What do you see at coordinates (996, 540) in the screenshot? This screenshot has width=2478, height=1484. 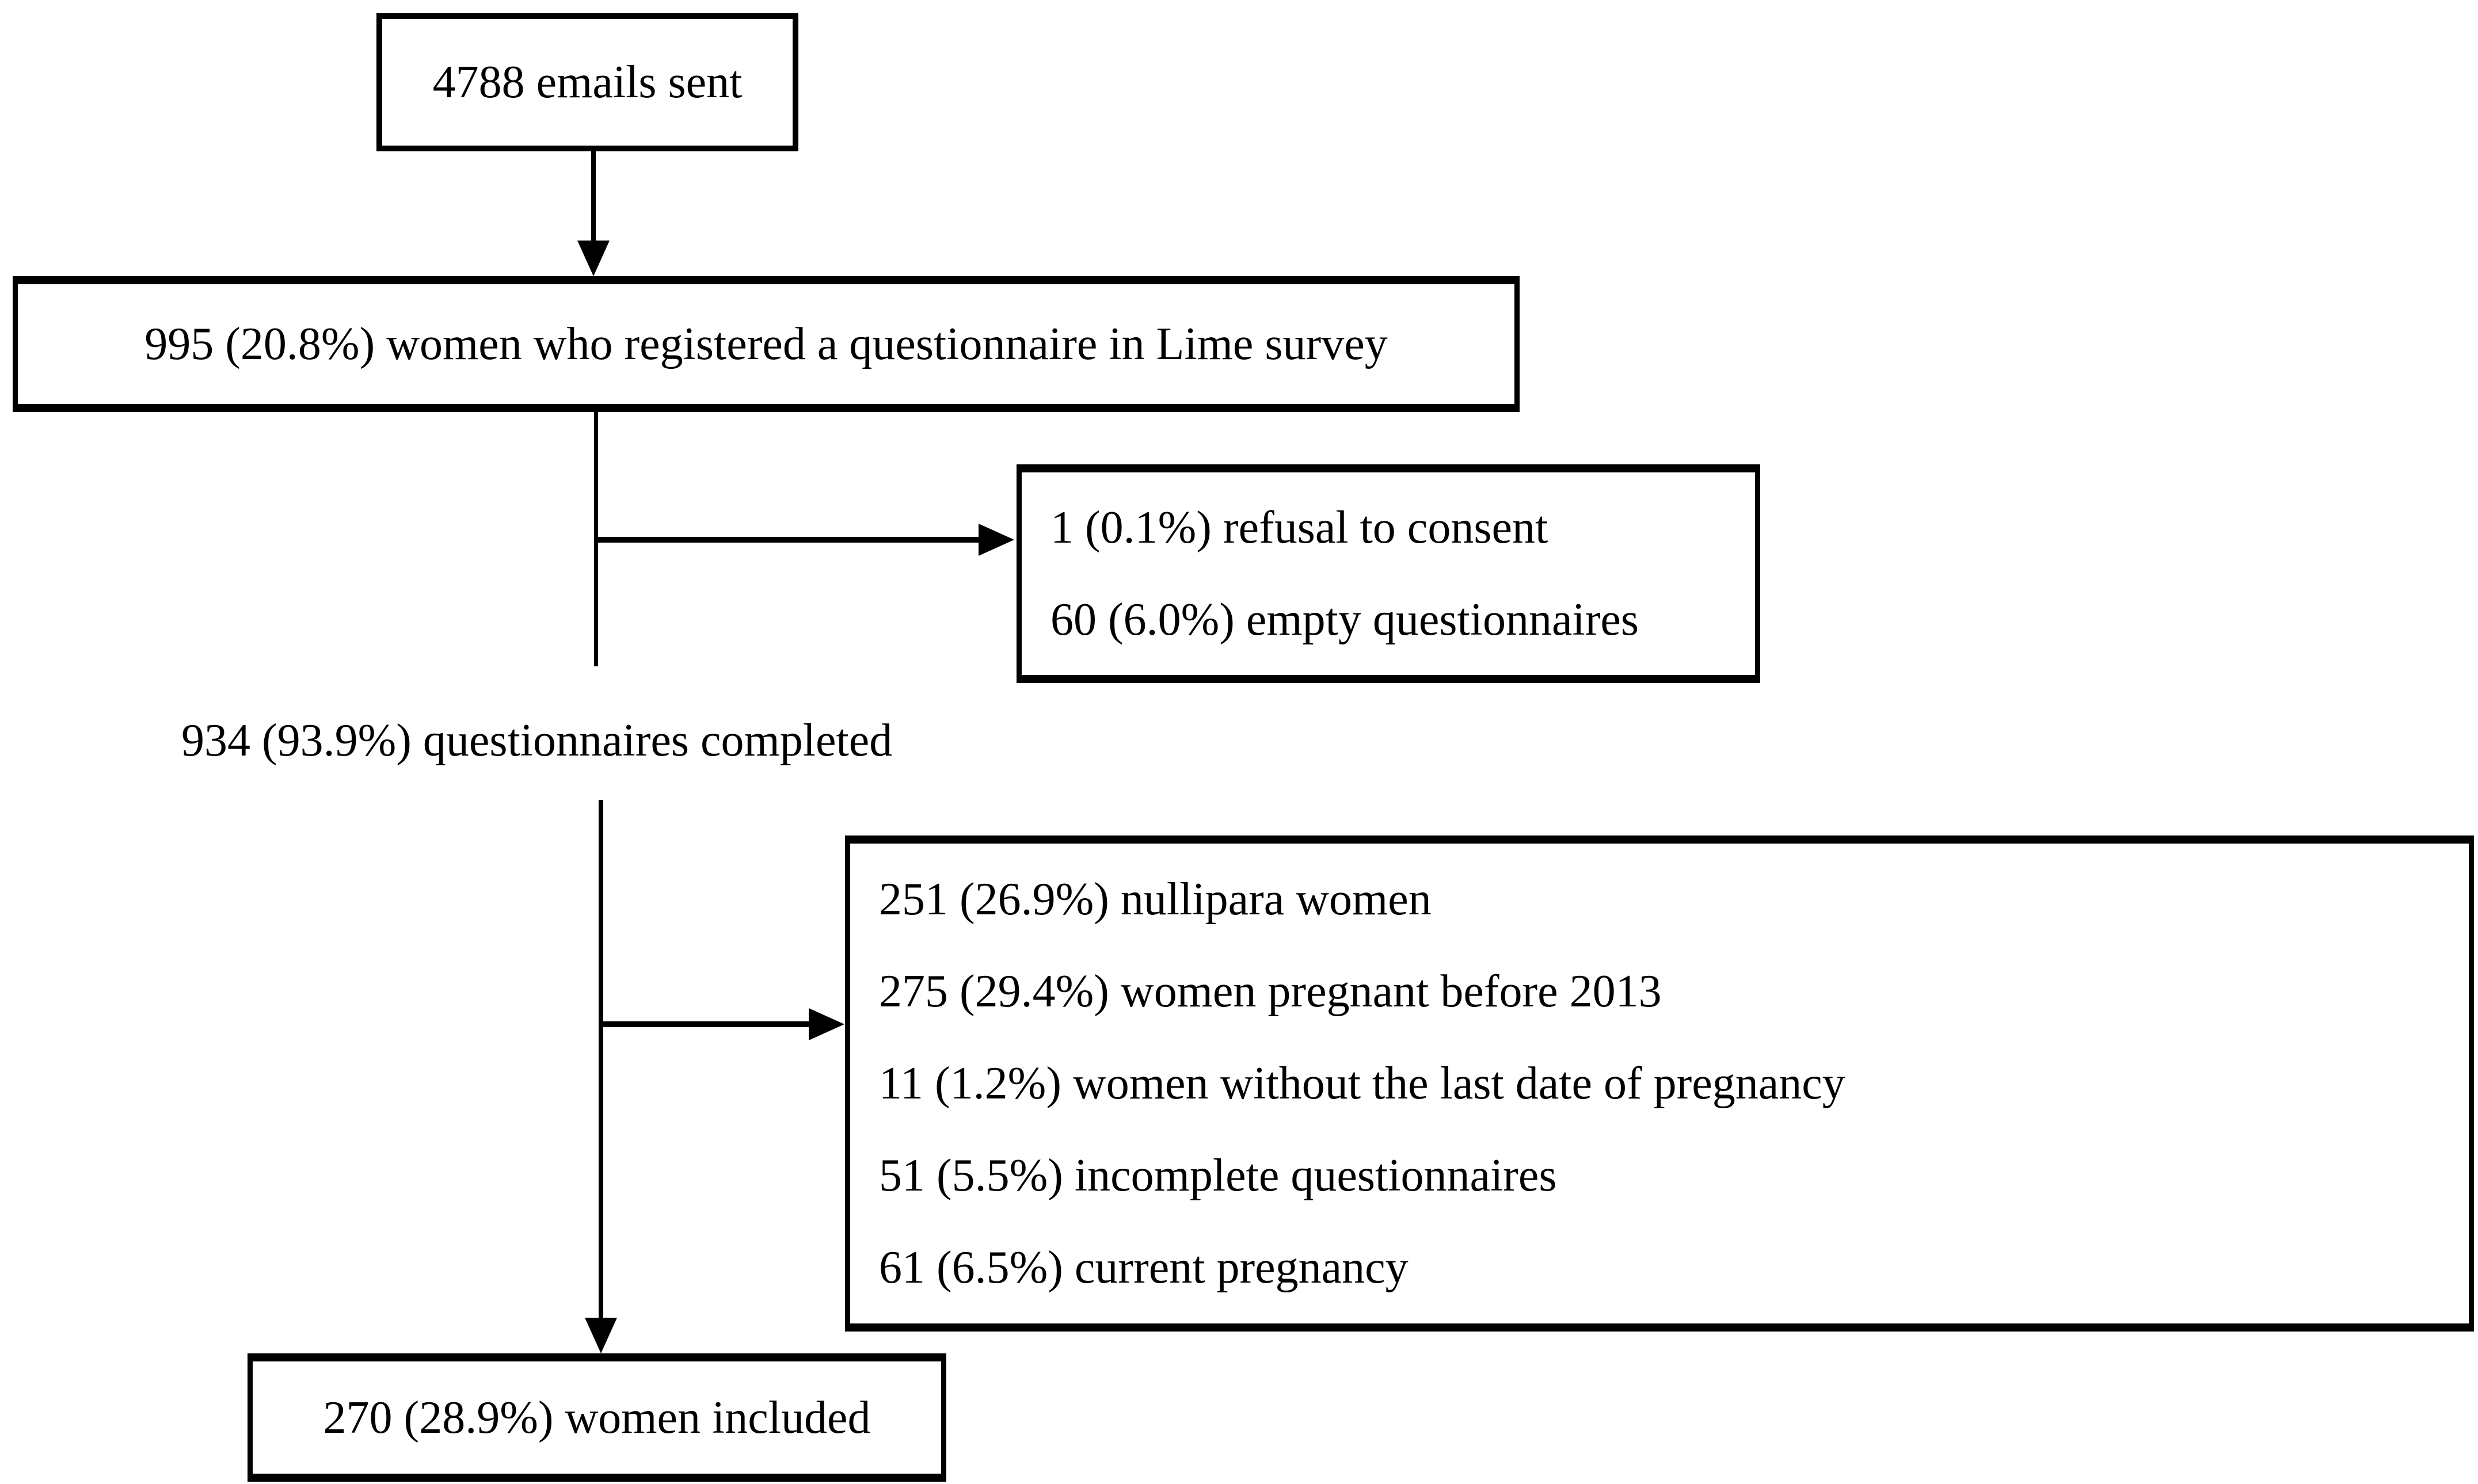 I see `arrowhead-excluded-first` at bounding box center [996, 540].